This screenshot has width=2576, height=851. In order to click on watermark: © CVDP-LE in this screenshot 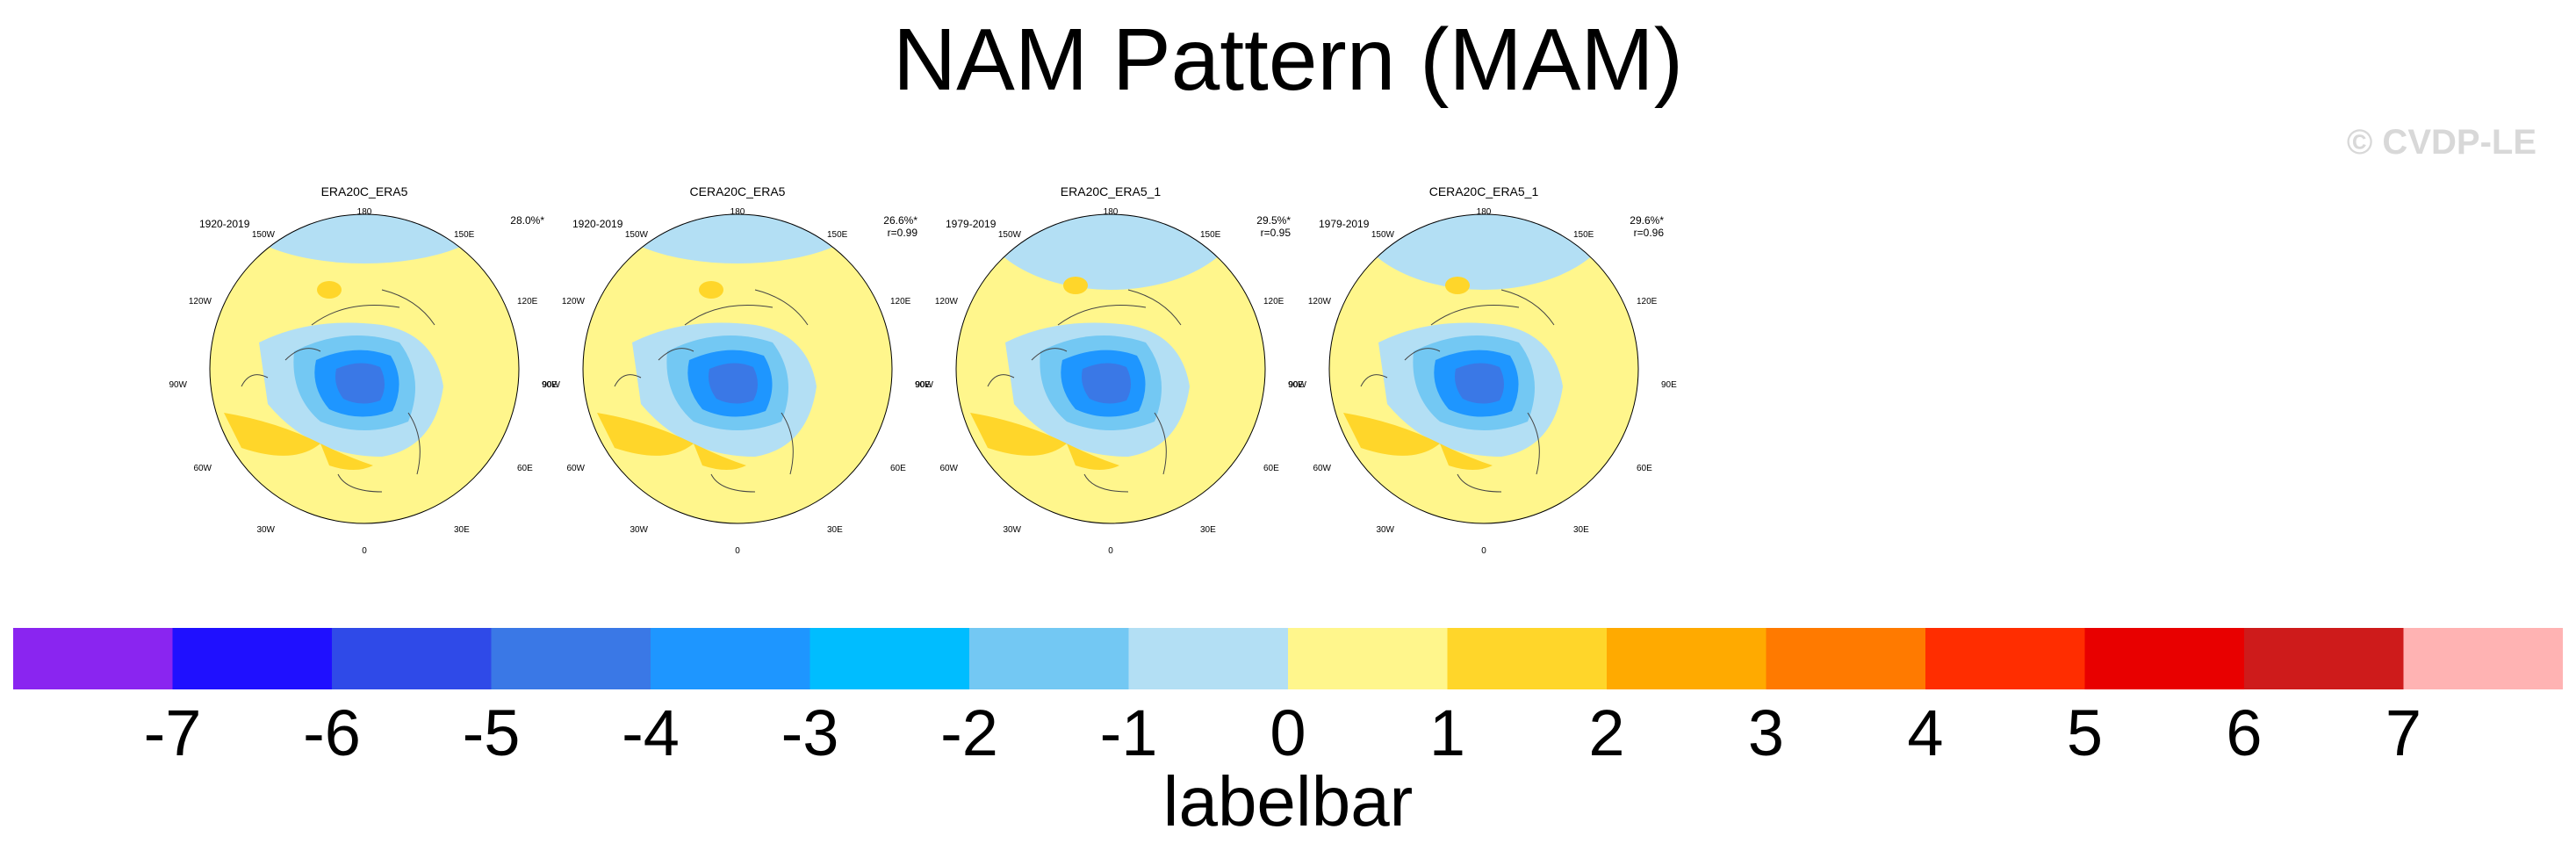, I will do `click(2441, 142)`.